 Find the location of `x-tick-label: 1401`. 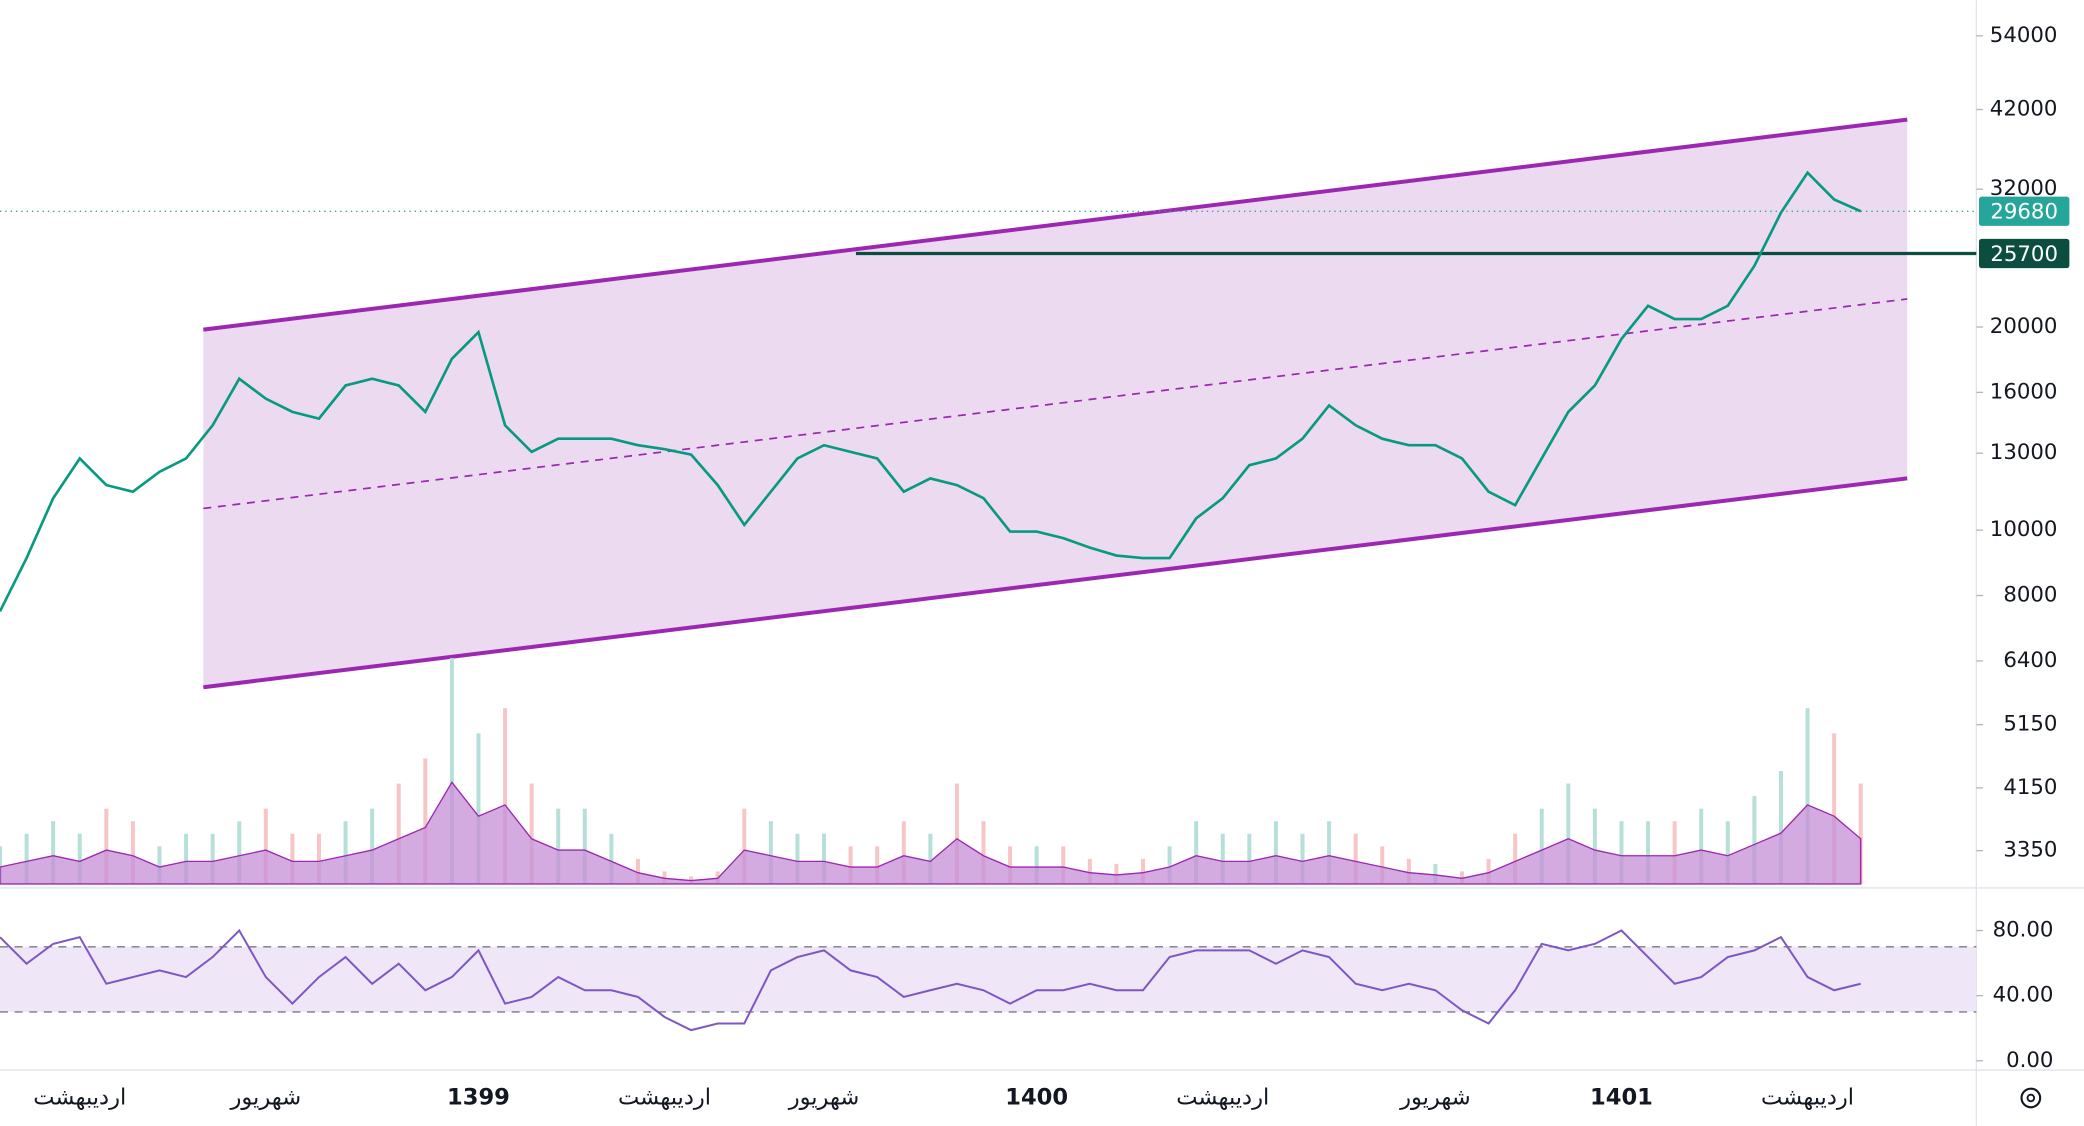

x-tick-label: 1401 is located at coordinates (1621, 1097).